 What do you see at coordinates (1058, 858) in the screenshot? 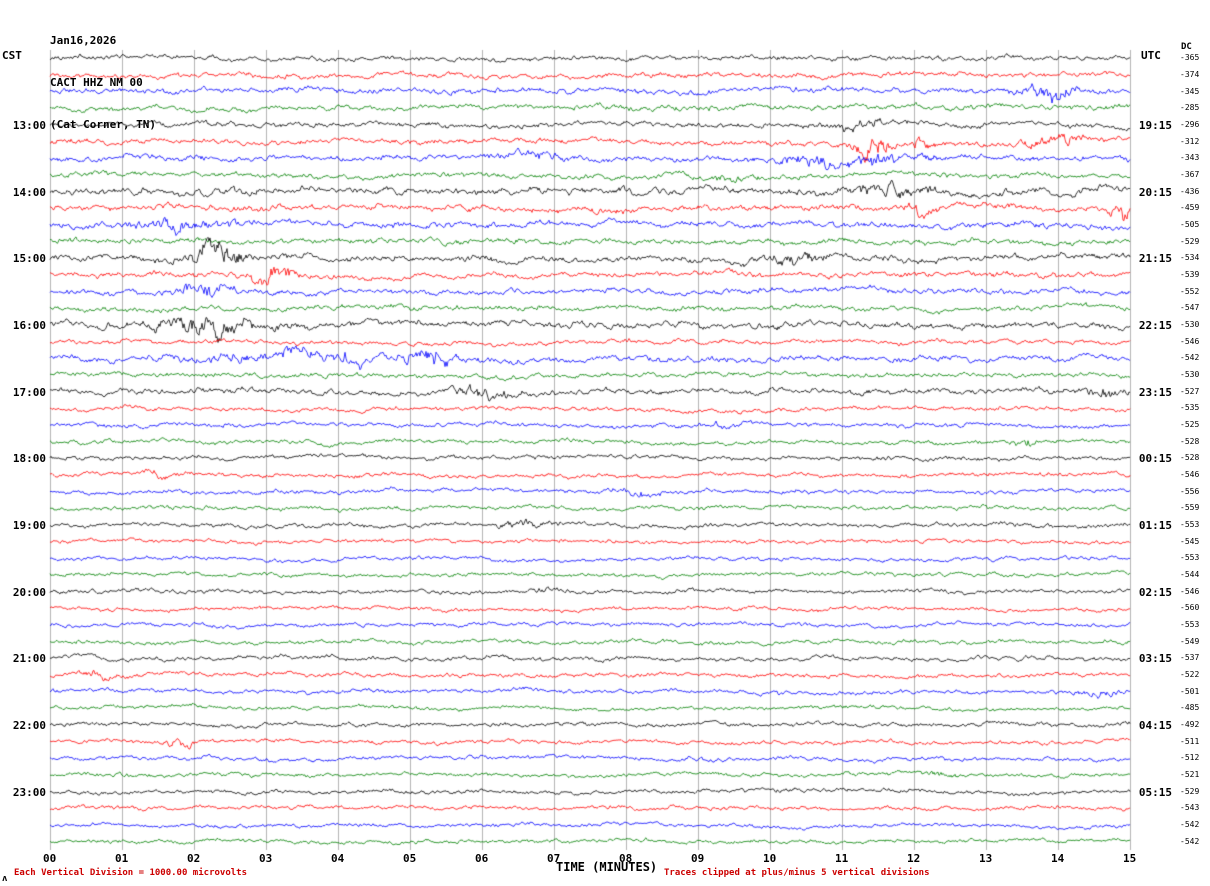
I see `minute-tick-label: 14` at bounding box center [1058, 858].